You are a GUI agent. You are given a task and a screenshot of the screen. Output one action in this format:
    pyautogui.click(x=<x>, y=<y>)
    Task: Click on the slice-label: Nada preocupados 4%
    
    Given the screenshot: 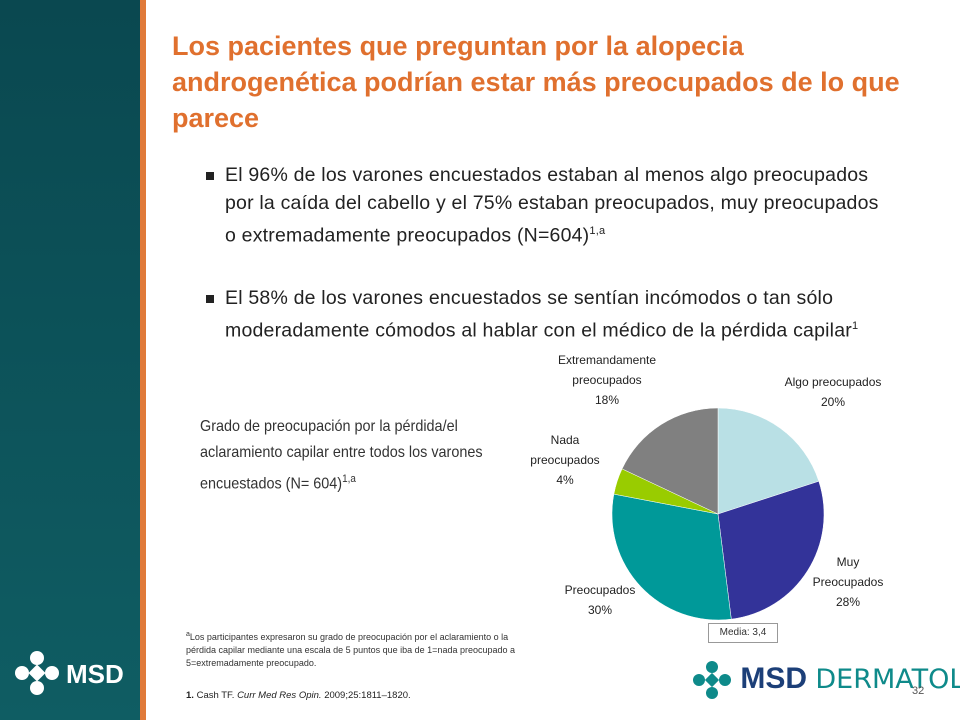 What is the action you would take?
    pyautogui.click(x=565, y=460)
    